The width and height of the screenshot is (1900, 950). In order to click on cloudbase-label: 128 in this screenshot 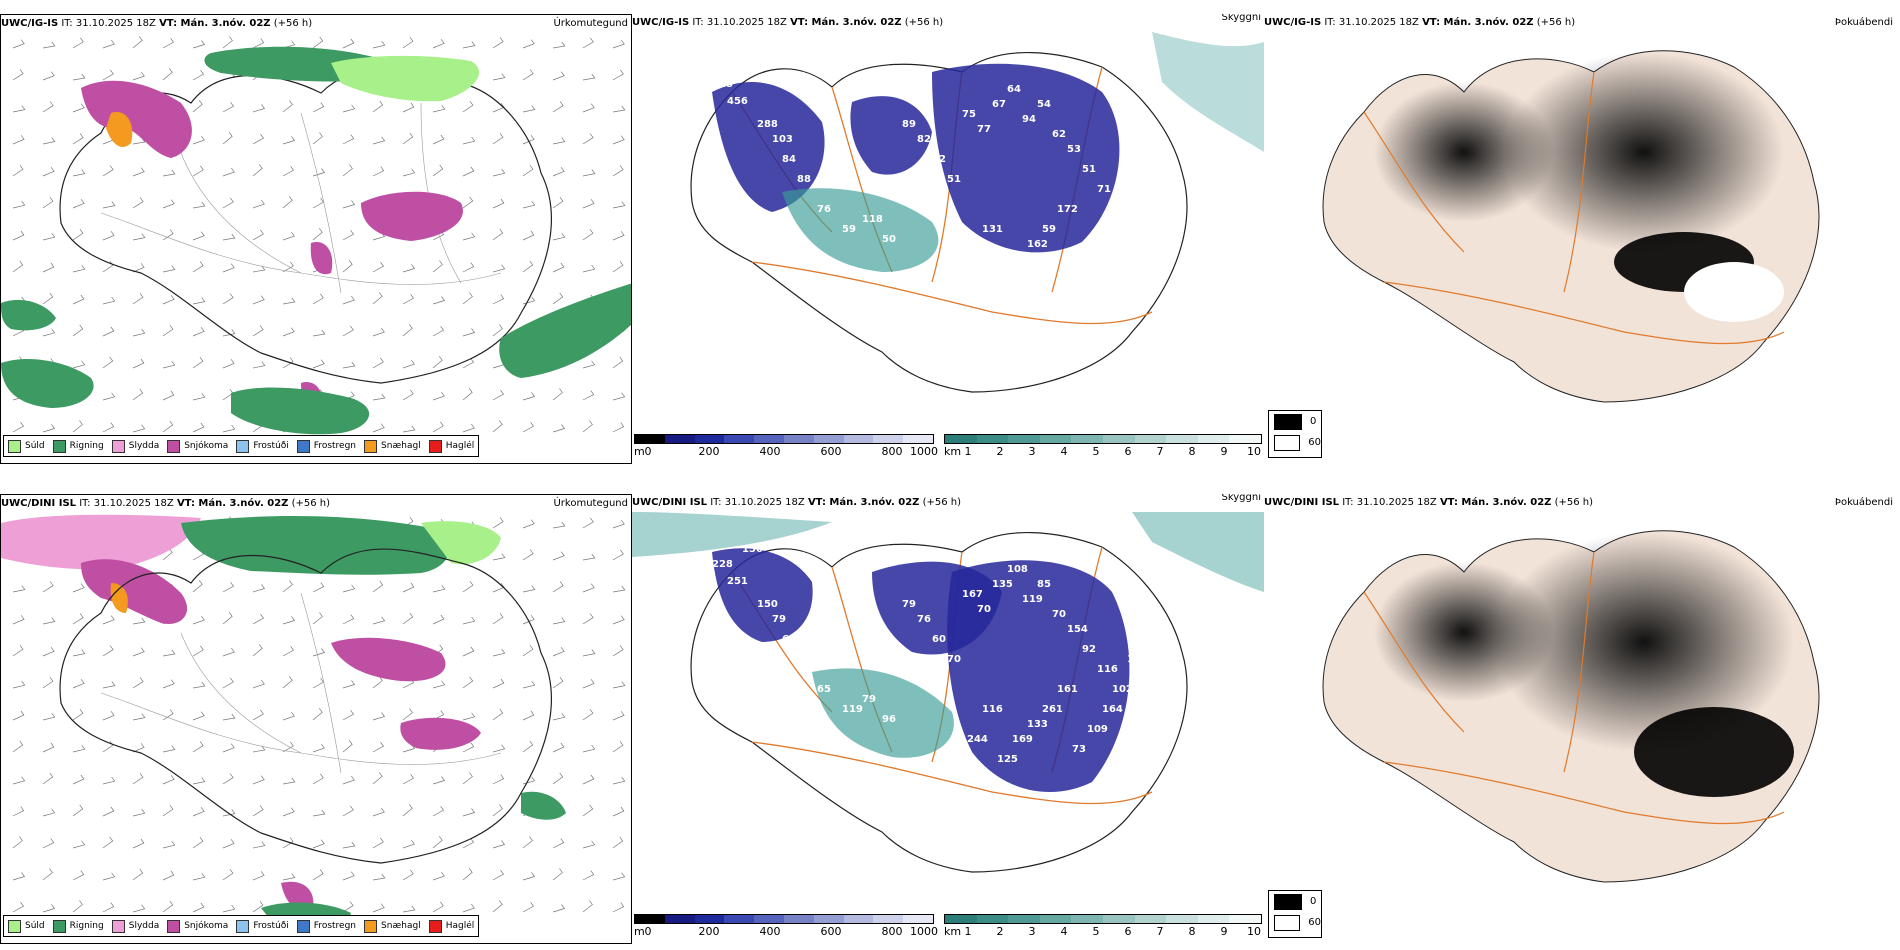, I will do `click(722, 84)`.